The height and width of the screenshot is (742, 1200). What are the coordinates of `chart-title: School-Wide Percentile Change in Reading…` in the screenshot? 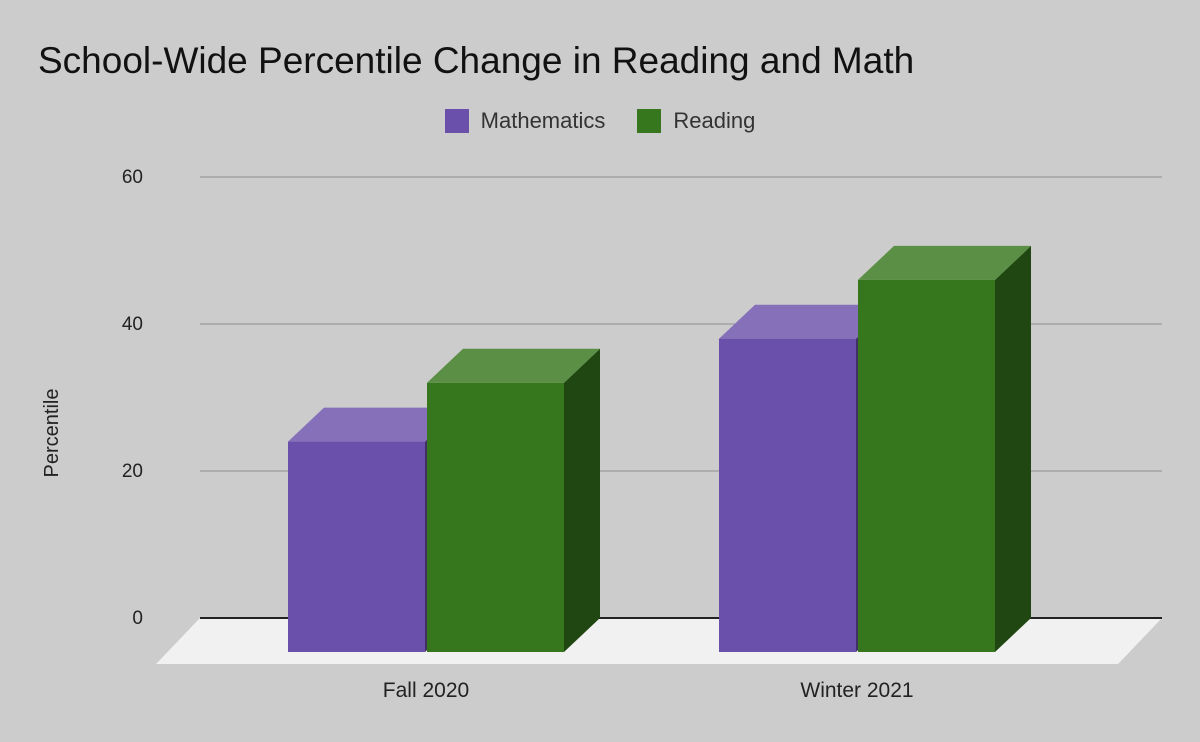 It's located at (476, 60).